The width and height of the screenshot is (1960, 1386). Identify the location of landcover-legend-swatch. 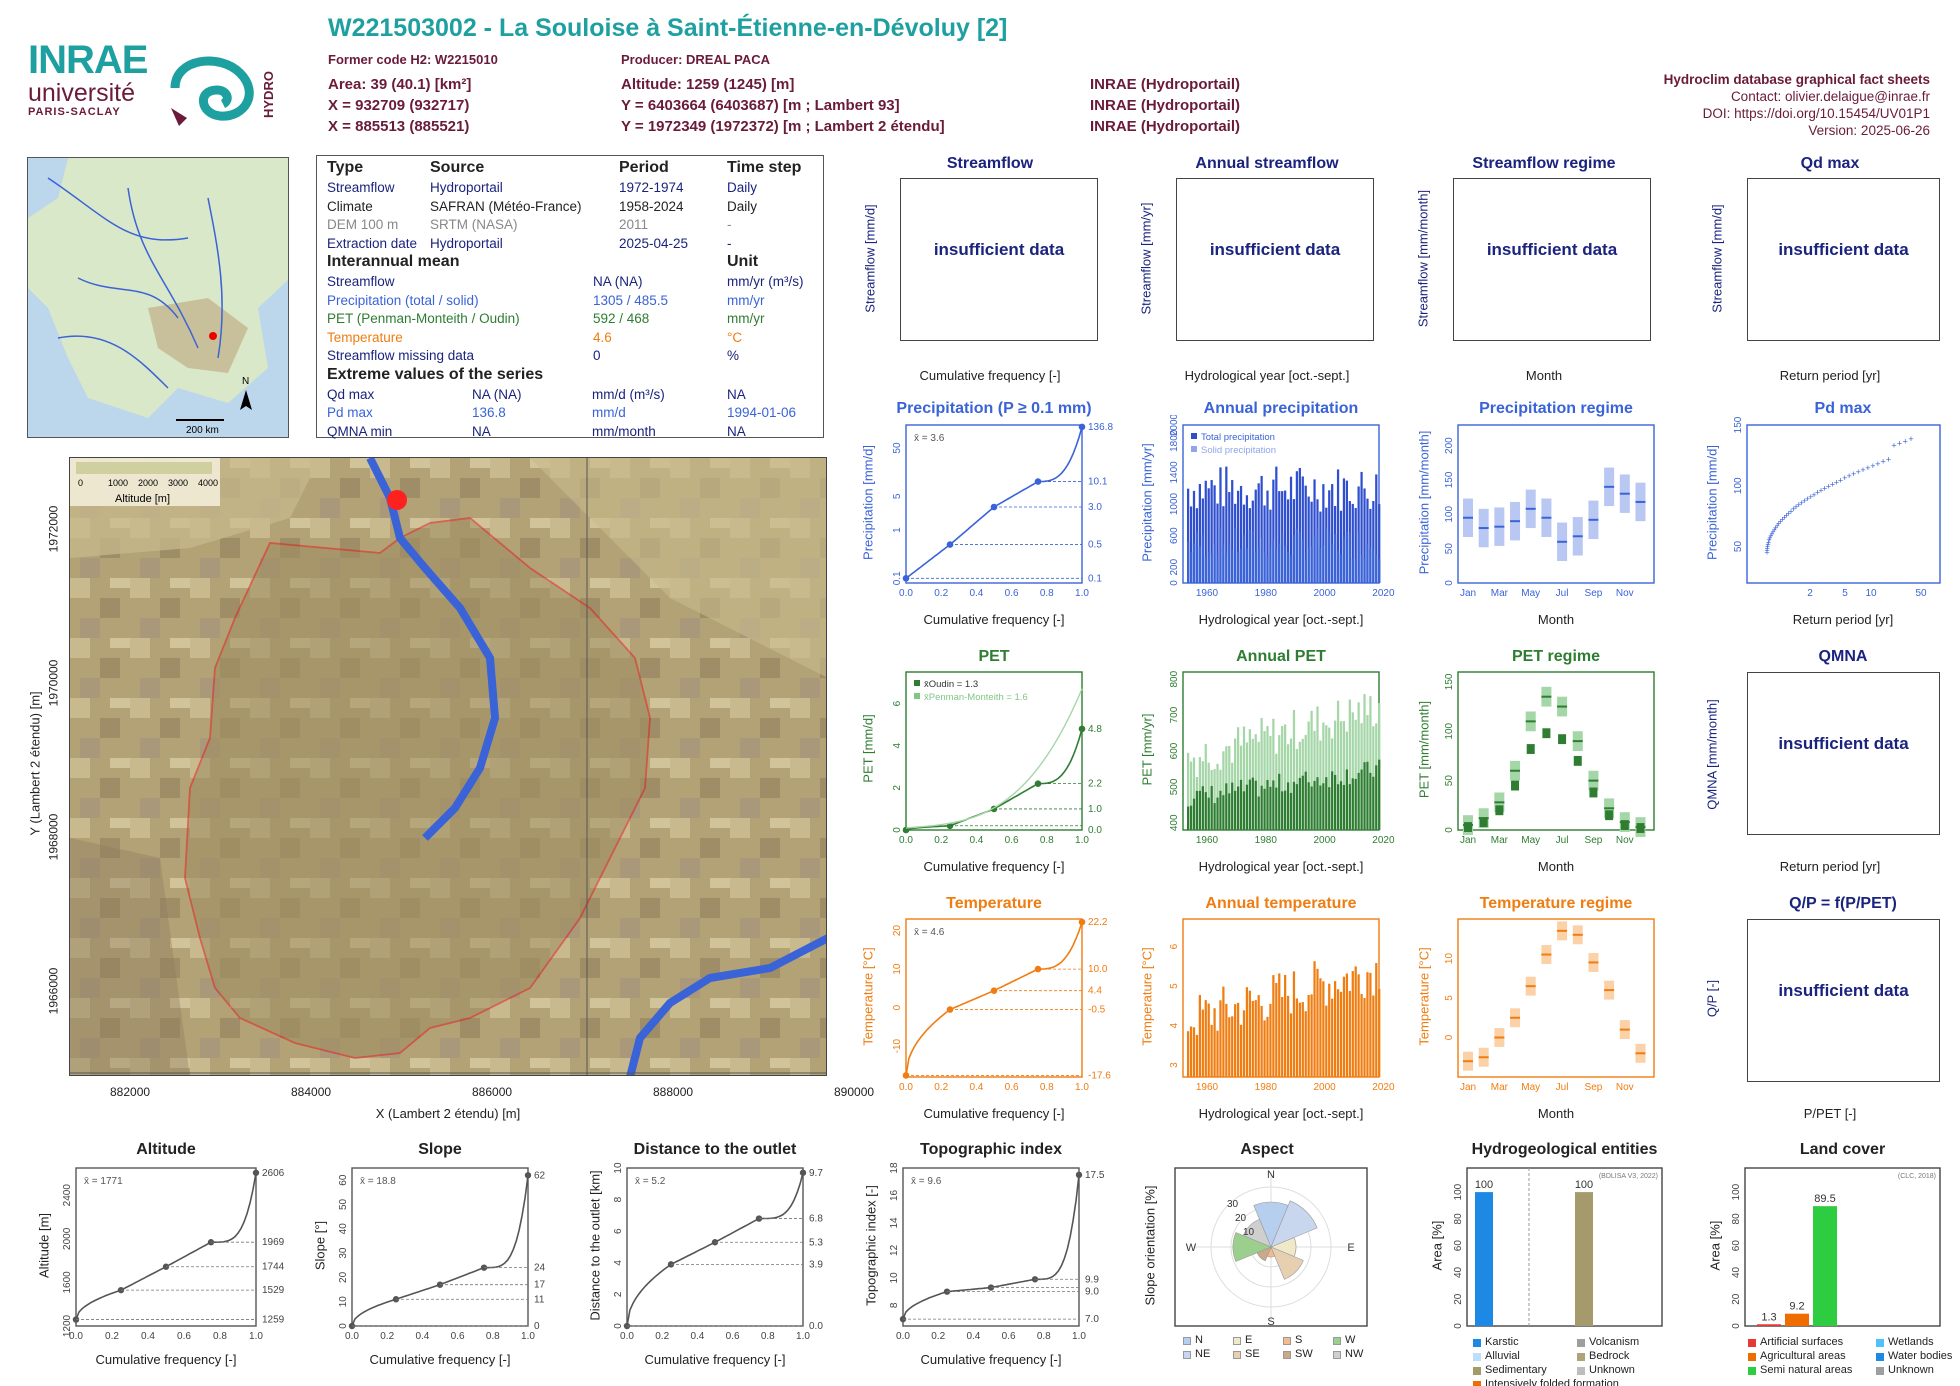
(1752, 1343).